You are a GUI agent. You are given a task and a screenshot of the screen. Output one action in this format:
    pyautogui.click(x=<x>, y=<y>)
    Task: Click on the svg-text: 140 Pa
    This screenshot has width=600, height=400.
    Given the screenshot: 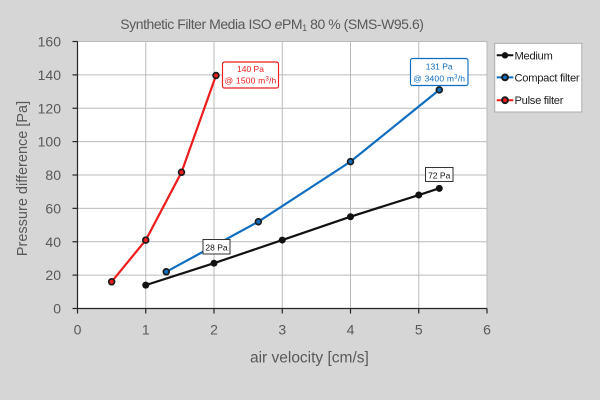 What is the action you would take?
    pyautogui.click(x=250, y=69)
    